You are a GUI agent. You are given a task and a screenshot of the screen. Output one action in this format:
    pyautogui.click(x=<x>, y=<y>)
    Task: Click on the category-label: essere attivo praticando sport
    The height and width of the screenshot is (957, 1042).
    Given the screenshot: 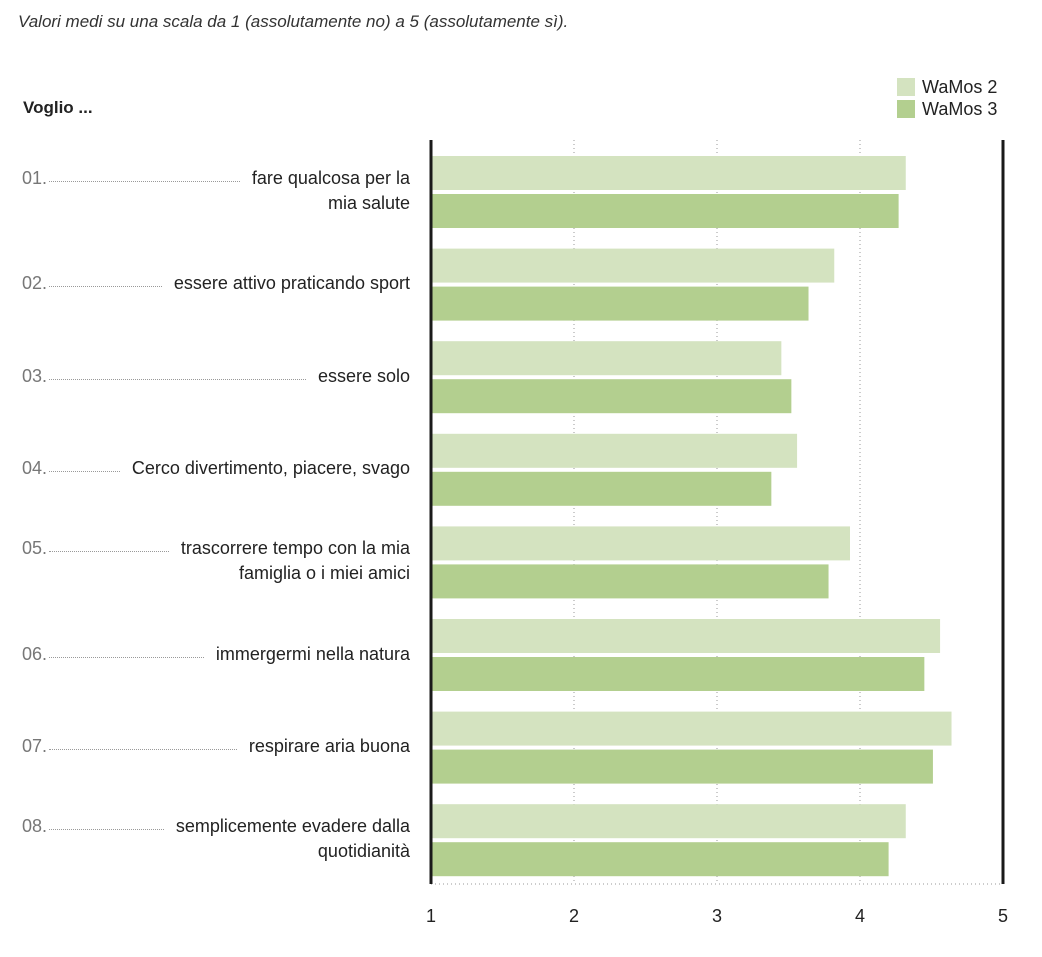 What is the action you would take?
    pyautogui.click(x=291, y=283)
    